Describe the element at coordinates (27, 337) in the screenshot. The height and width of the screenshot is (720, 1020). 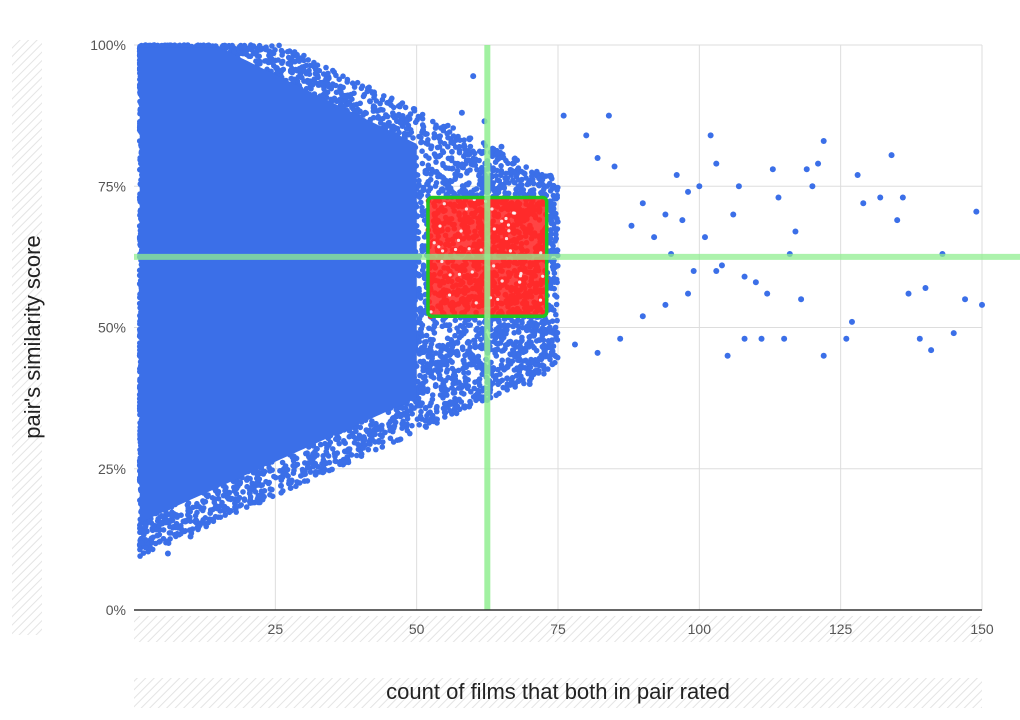
I see `y-axis-hatch-strip` at that location.